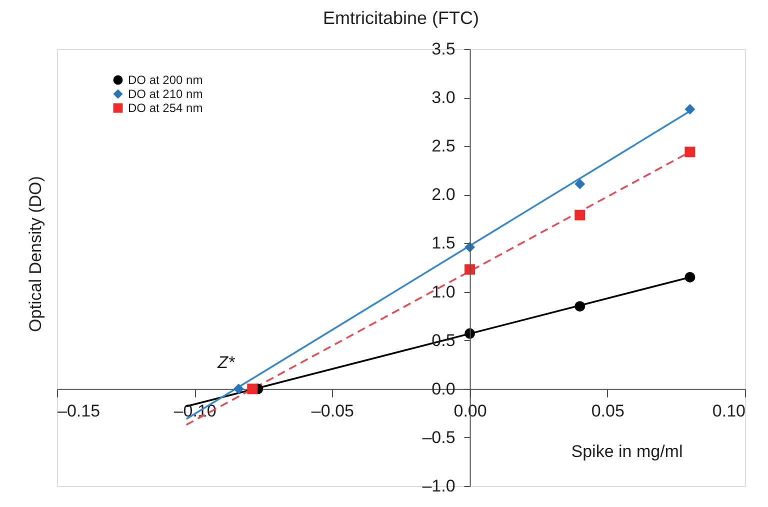  I want to click on x-tick-label: –0.15, so click(79, 410).